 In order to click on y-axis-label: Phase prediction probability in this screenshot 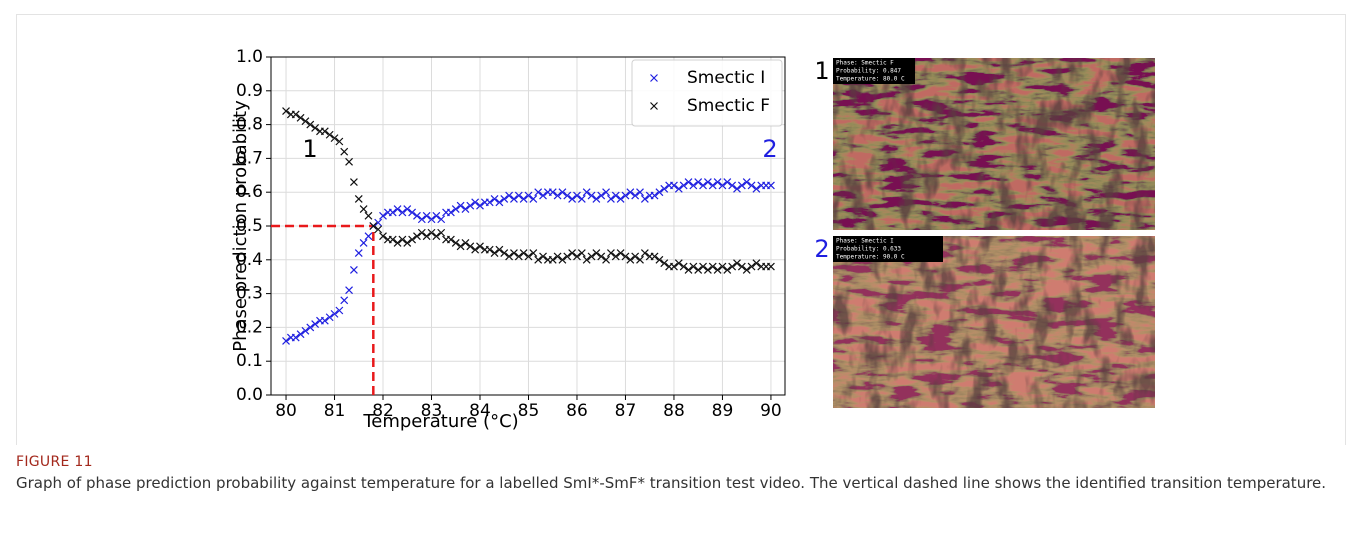, I will do `click(240, 226)`.